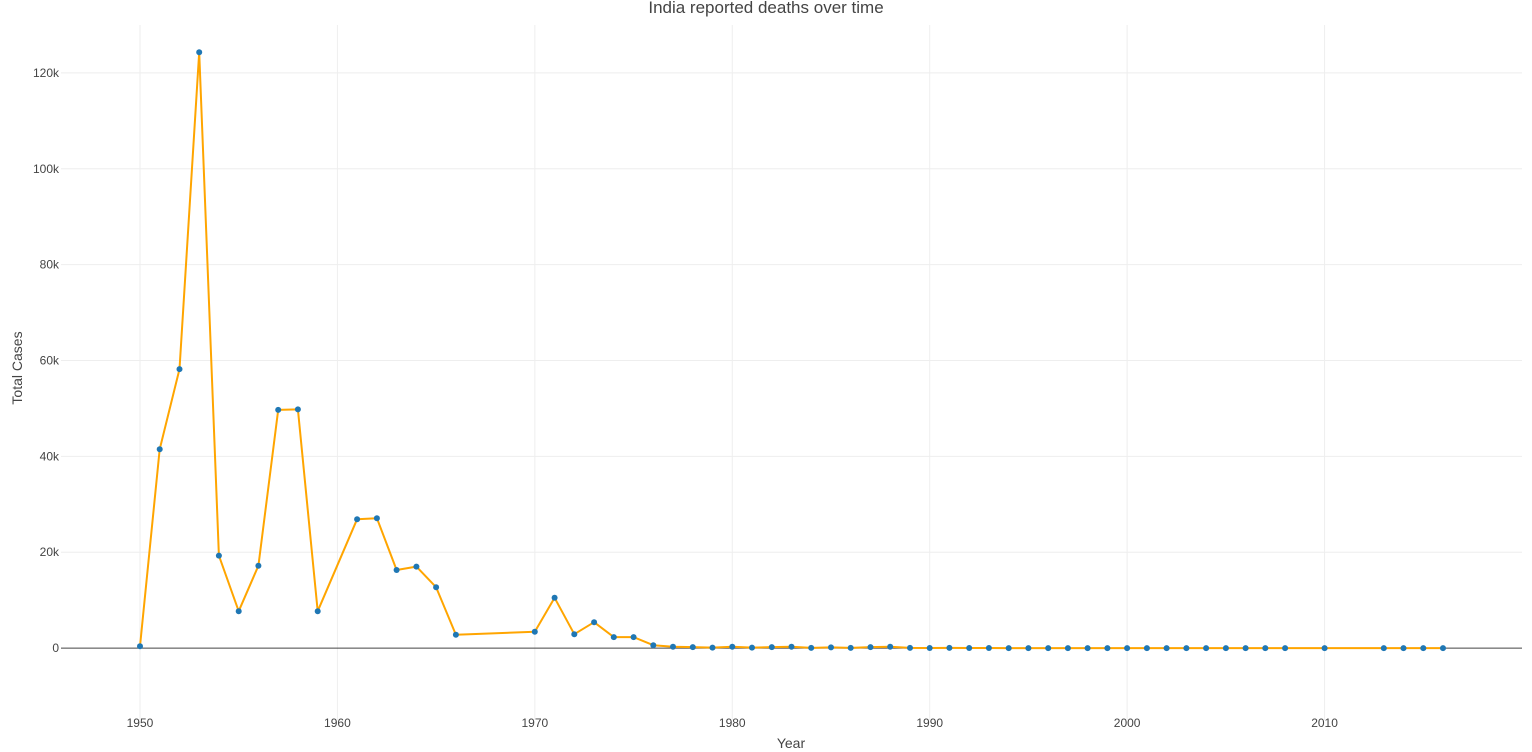 This screenshot has height=752, width=1532. Describe the element at coordinates (534, 723) in the screenshot. I see `x-tick-label: 1970` at that location.